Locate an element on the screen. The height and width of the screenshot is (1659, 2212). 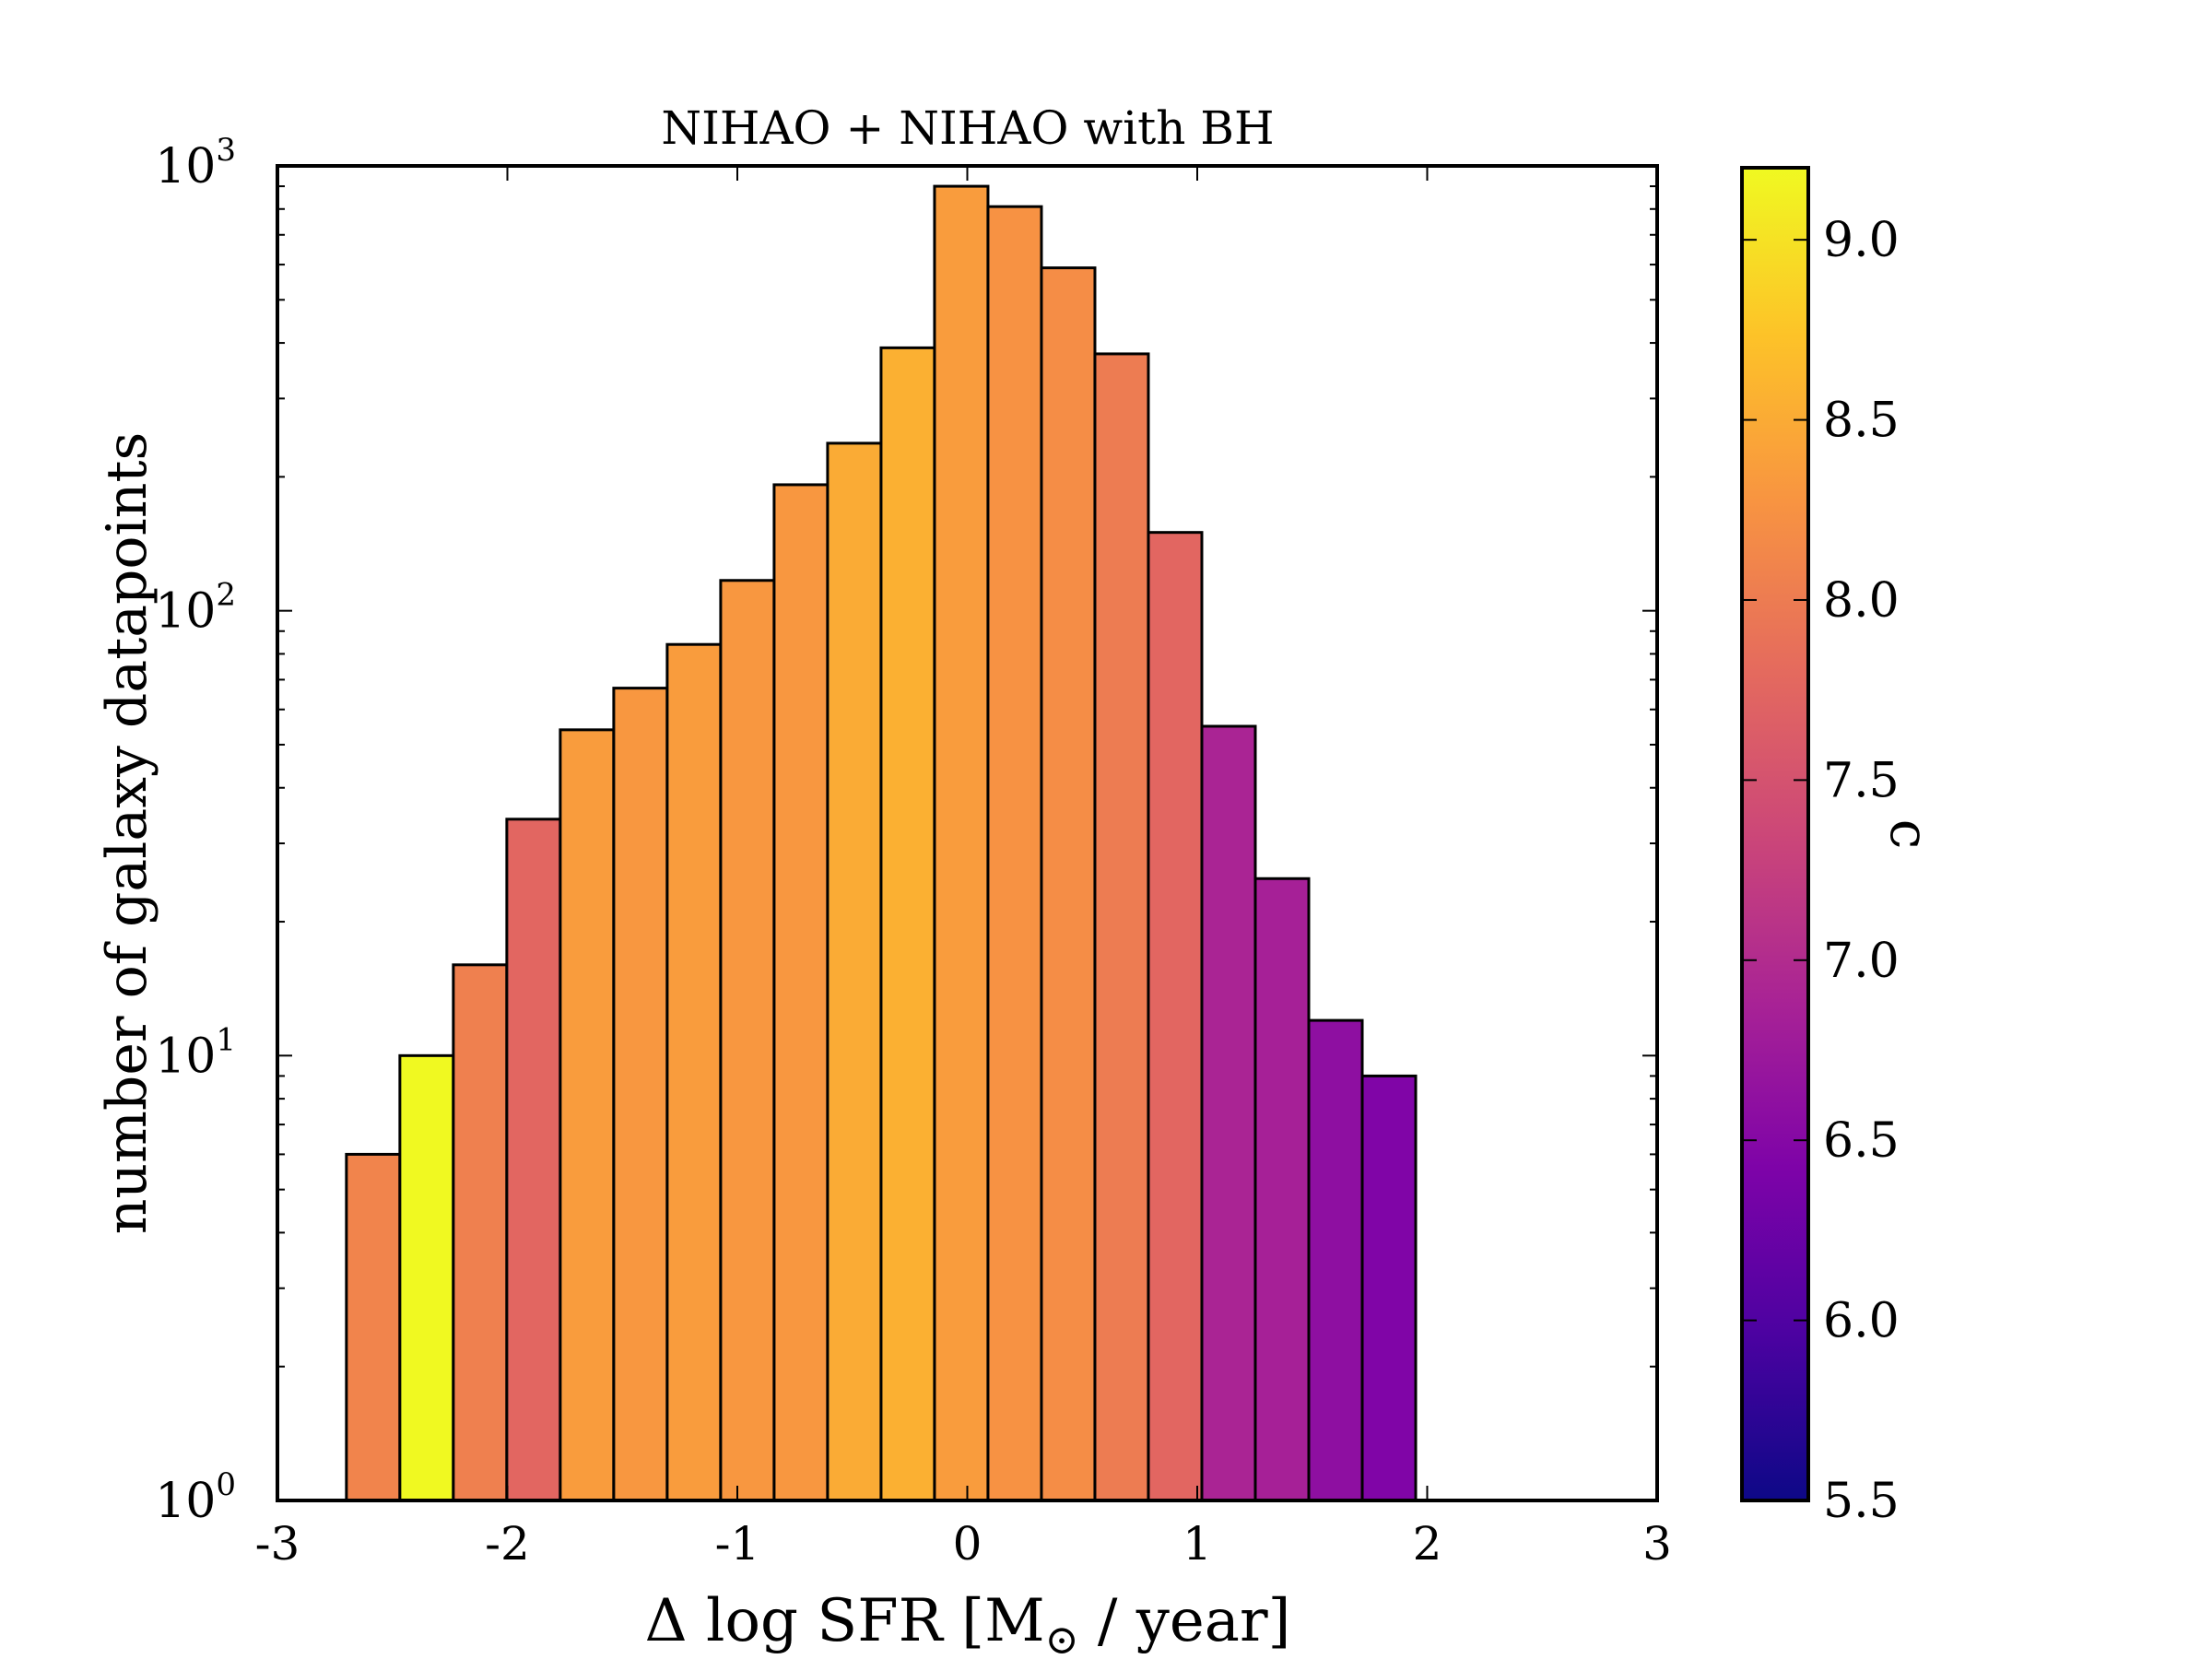
colorbar-label: c is located at coordinates (1909, 834).